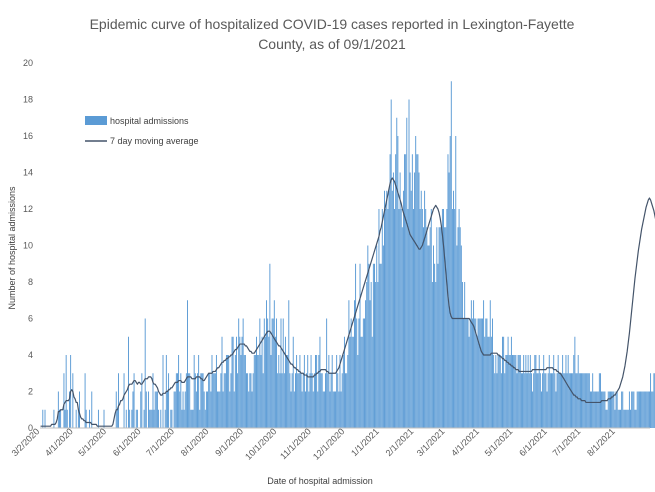 This screenshot has width=655, height=492. Describe the element at coordinates (332, 44) in the screenshot. I see `chart-title-line-2: County, as of 09/1/2021` at that location.